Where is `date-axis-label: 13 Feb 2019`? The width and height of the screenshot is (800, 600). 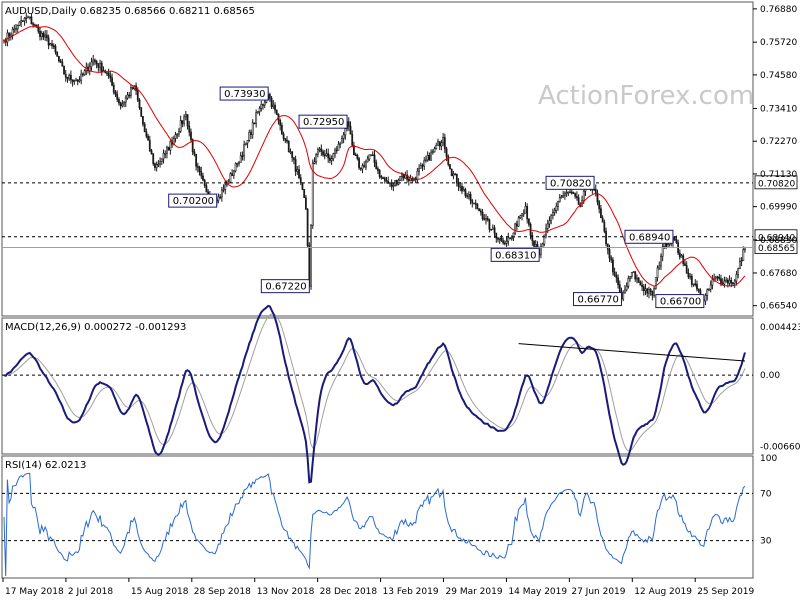
date-axis-label: 13 Feb 2019 is located at coordinates (411, 592).